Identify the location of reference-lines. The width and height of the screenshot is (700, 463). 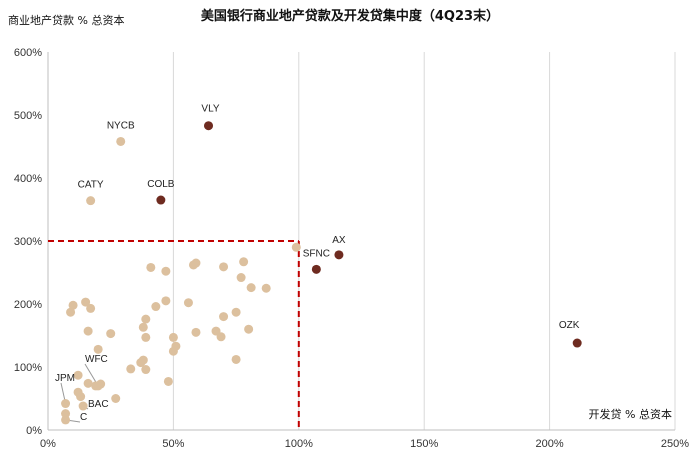
(174, 335).